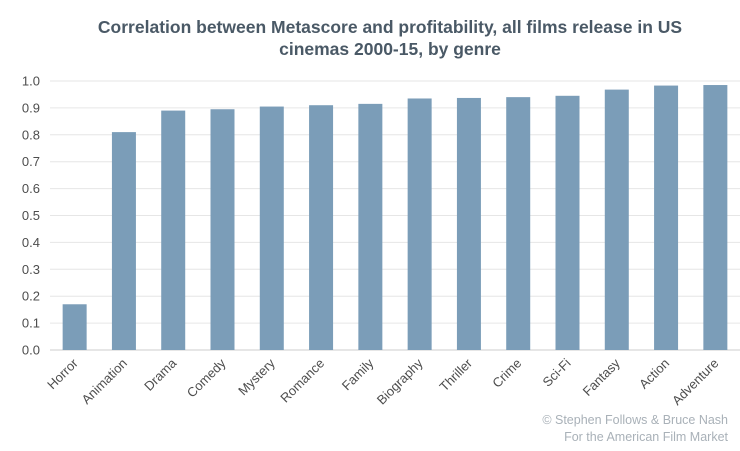  Describe the element at coordinates (302, 381) in the screenshot. I see `x-tick-label: Romance` at that location.